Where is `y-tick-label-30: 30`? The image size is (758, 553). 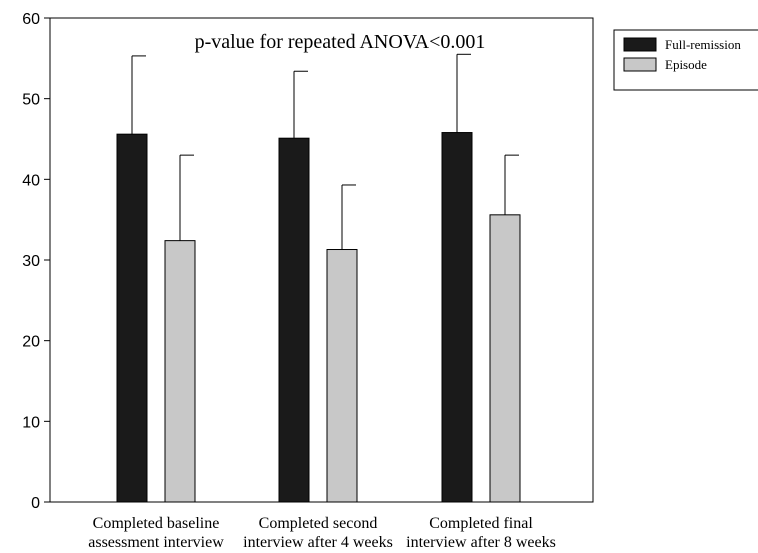 y-tick-label-30: 30 is located at coordinates (31, 261).